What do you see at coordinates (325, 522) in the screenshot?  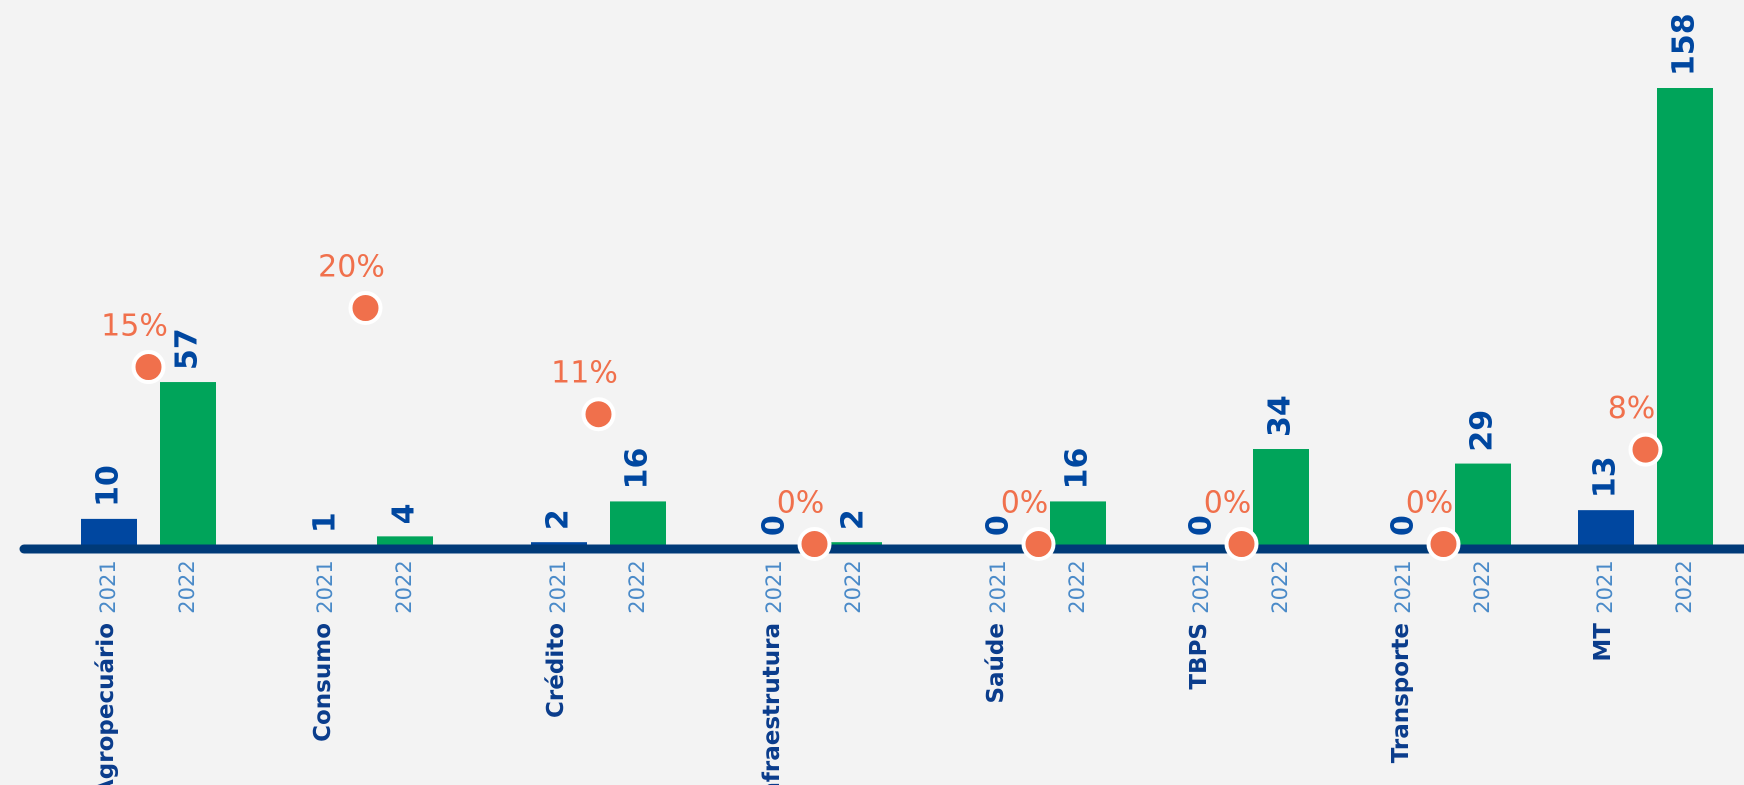 I see `value-label: 1` at bounding box center [325, 522].